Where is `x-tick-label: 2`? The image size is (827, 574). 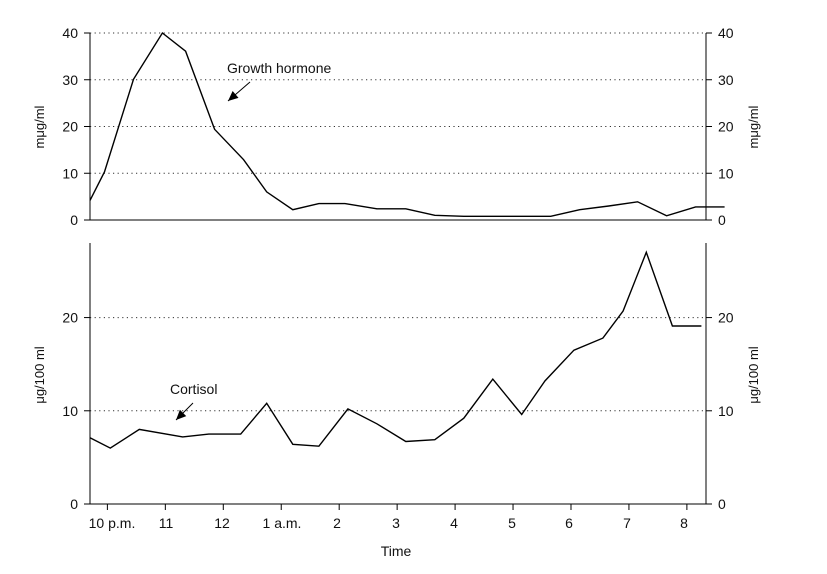 x-tick-label: 2 is located at coordinates (337, 523).